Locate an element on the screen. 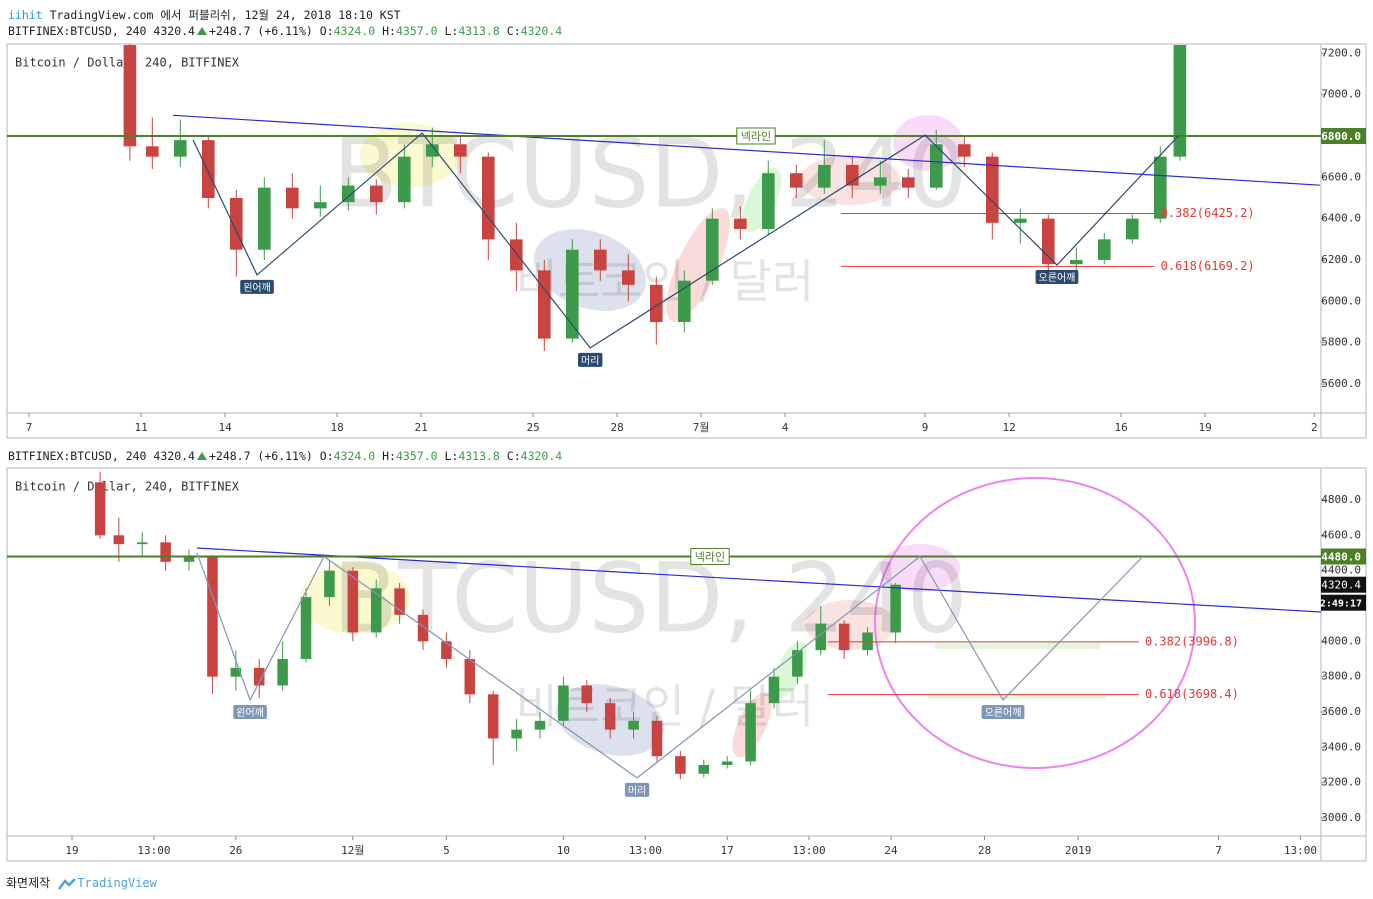 Image resolution: width=1373 pixels, height=899 pixels. trendline is located at coordinates (746, 150).